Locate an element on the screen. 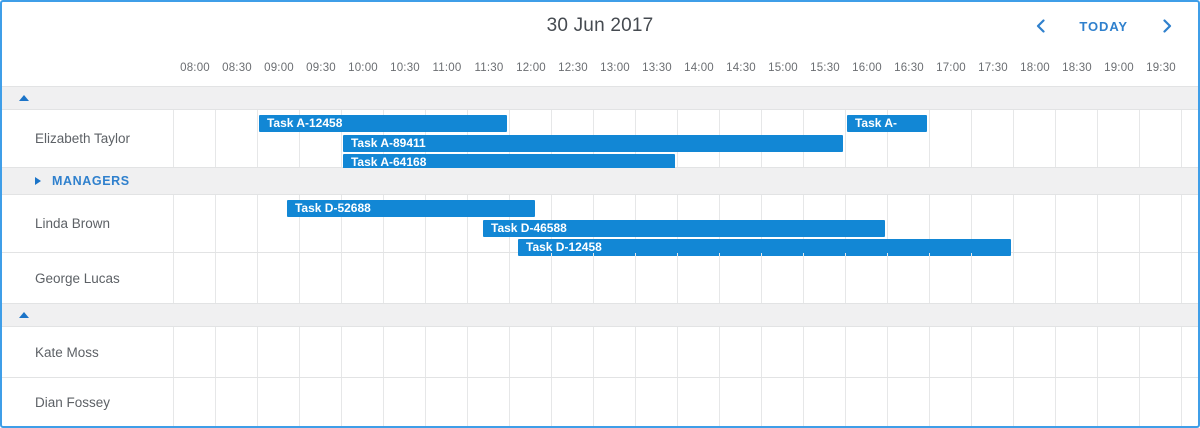  time-slot-label: 09:00 is located at coordinates (279, 68).